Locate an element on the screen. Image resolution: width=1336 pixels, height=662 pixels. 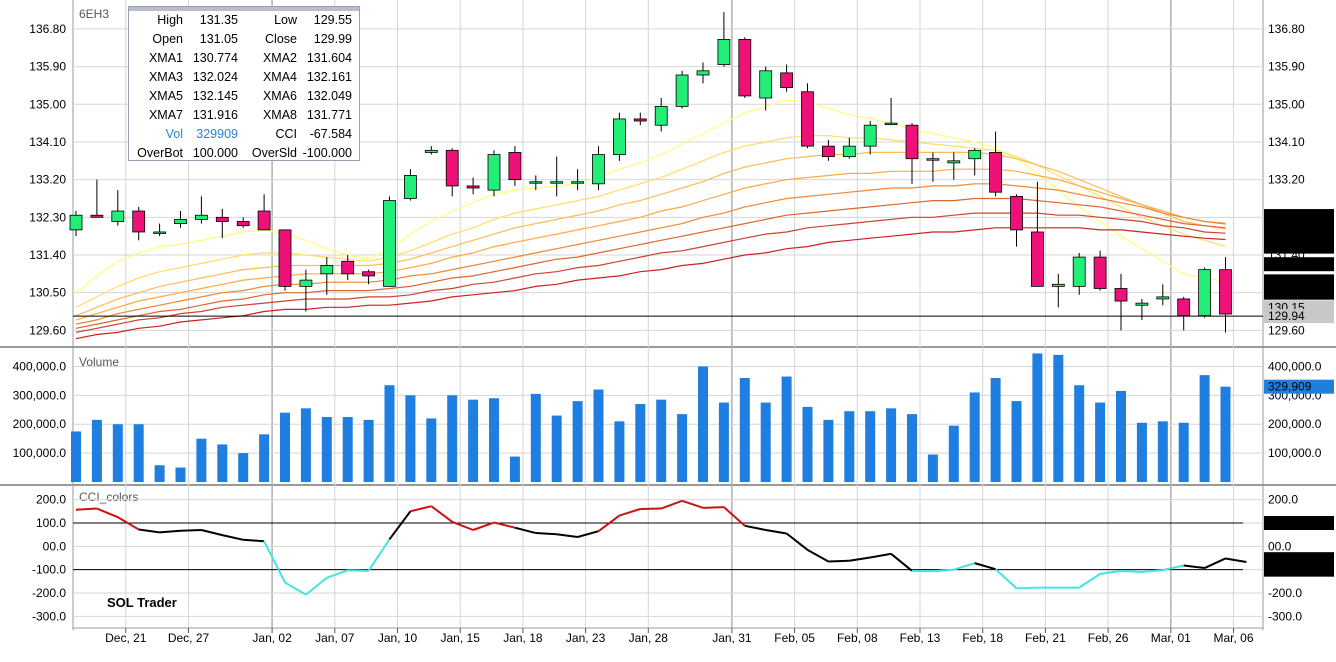
price-y-tick-left: 131.40 is located at coordinates (47, 255).